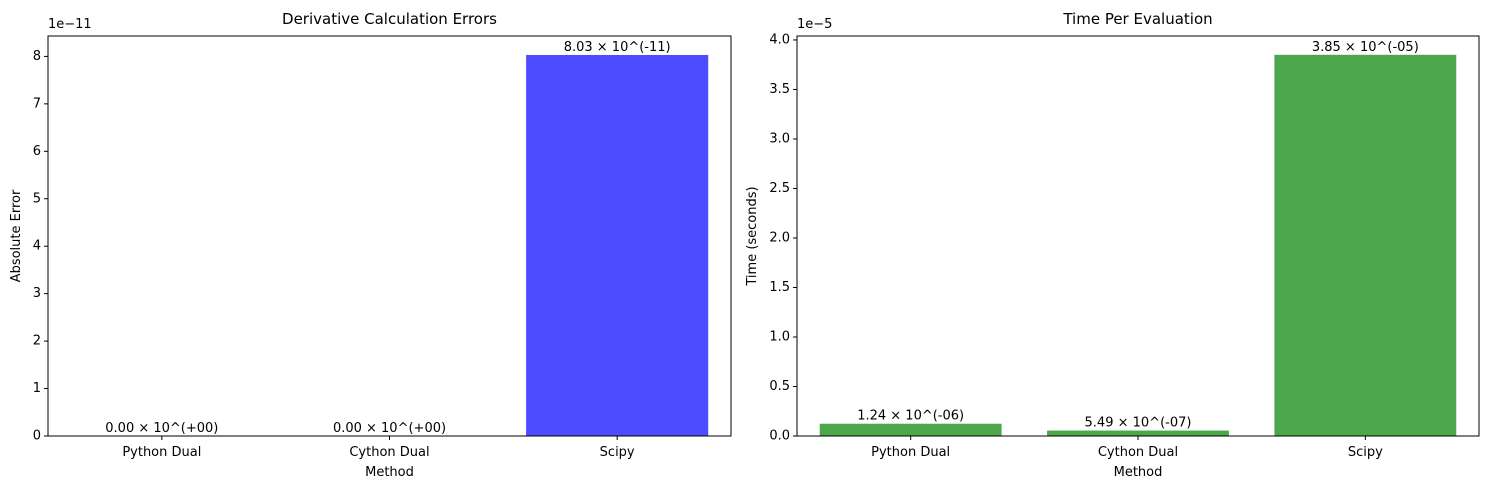  What do you see at coordinates (37, 151) in the screenshot?
I see `y-tick-label: 6` at bounding box center [37, 151].